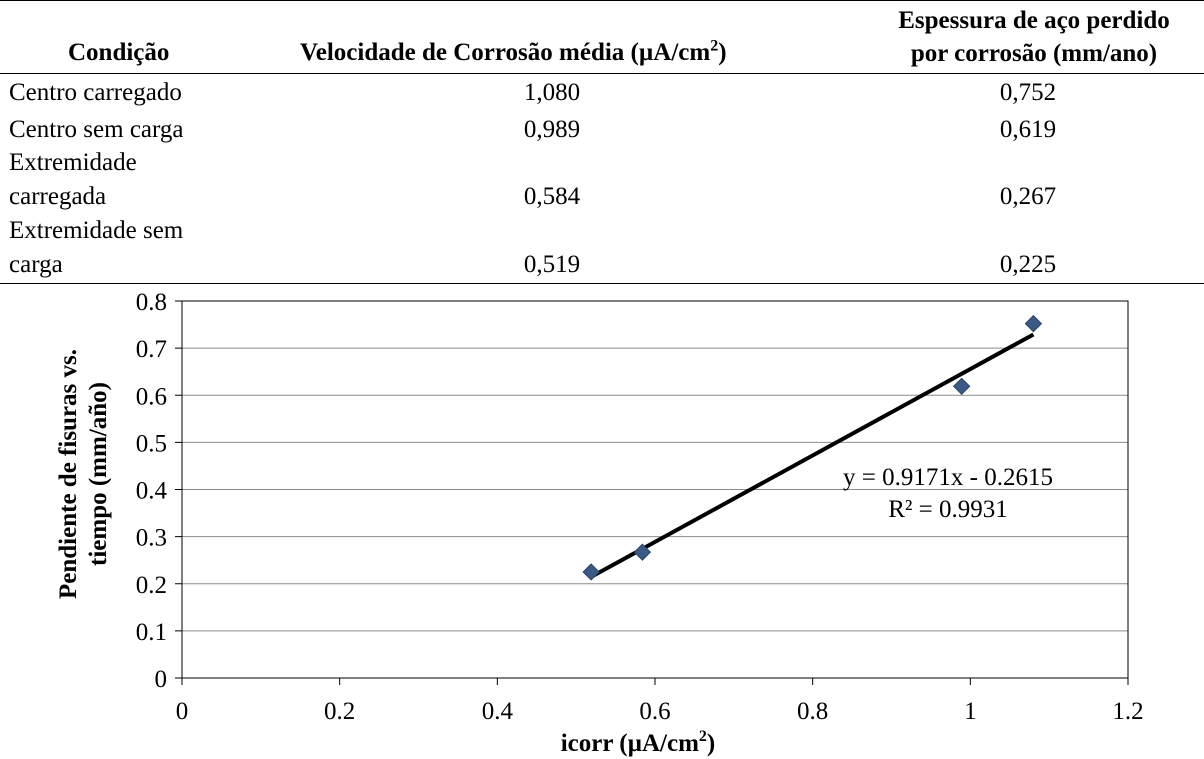 The image size is (1204, 759). I want to click on row2-thickness: 0,619, so click(1028, 129).